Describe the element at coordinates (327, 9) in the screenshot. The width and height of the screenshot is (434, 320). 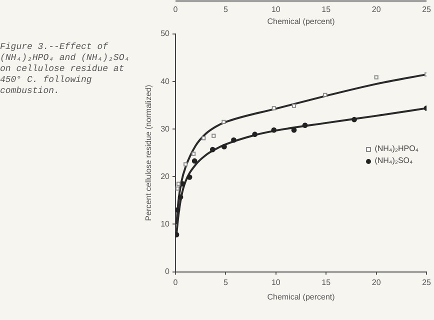
I see `x2-tick-label: 15` at that location.